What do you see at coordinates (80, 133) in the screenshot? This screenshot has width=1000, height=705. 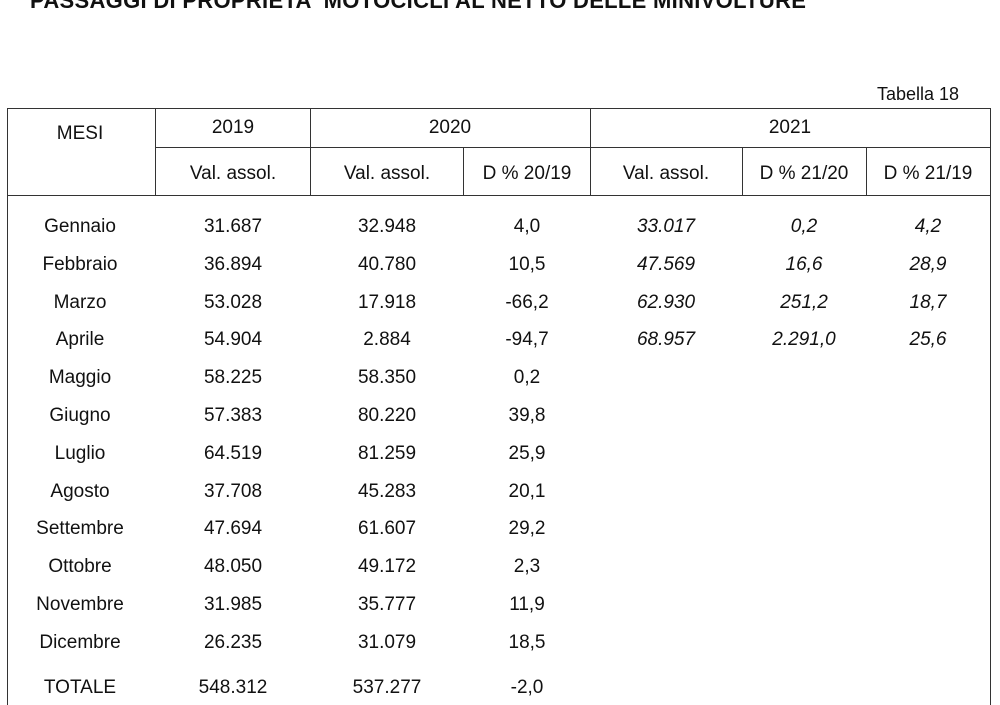 I see `header-cell: MESI` at bounding box center [80, 133].